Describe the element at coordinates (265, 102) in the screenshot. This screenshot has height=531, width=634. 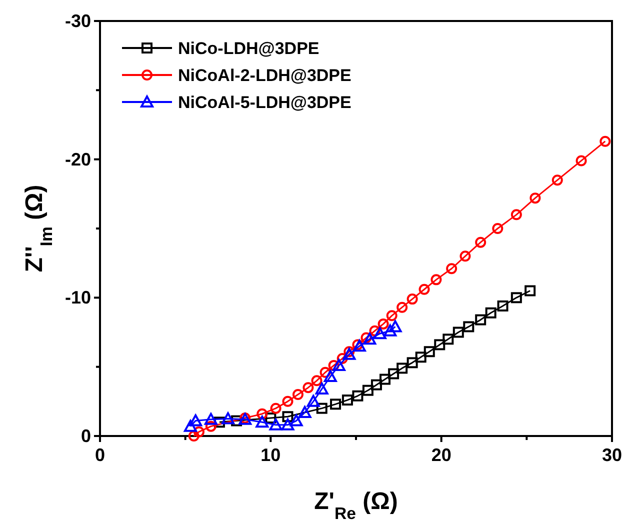
I see `legend-label: NiCoAl-5-LDH@3DPE` at that location.